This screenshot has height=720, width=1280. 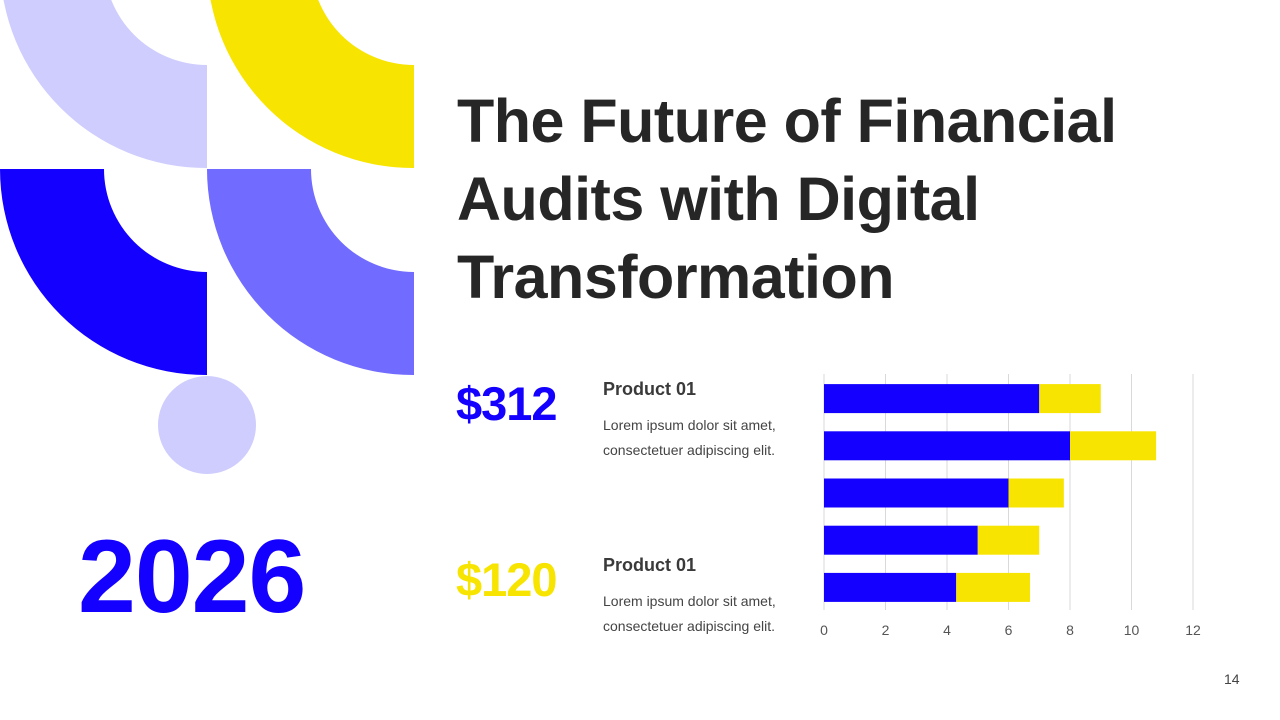 What do you see at coordinates (105, 84) in the screenshot?
I see `lavender-quarter-ring` at bounding box center [105, 84].